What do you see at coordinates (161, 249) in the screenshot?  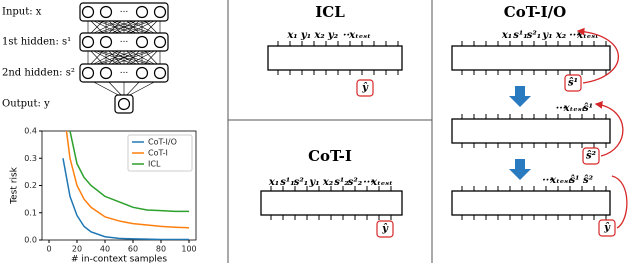 I see `x-tick-label: 80` at bounding box center [161, 249].